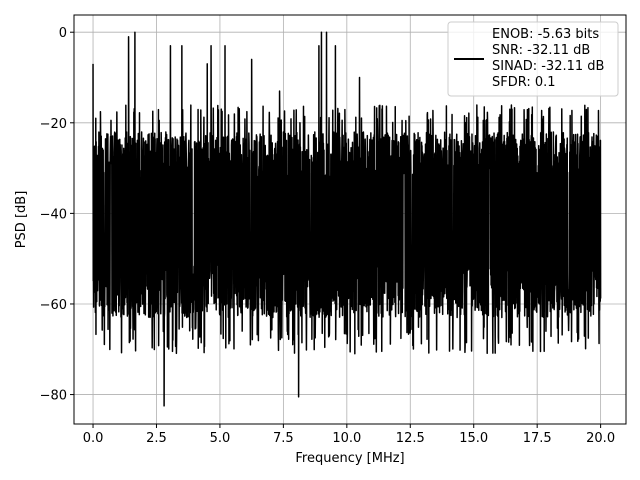 This screenshot has width=640, height=480. Describe the element at coordinates (537, 438) in the screenshot. I see `x-tick-label: 17.5` at that location.